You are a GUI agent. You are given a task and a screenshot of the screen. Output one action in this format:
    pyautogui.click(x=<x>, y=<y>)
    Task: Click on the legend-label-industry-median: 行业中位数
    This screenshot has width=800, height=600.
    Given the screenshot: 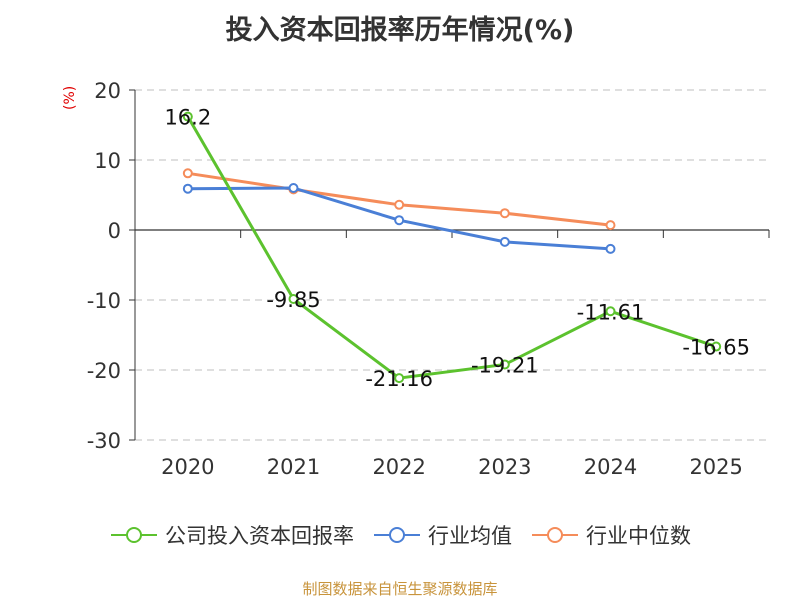 What is the action you would take?
    pyautogui.click(x=638, y=536)
    